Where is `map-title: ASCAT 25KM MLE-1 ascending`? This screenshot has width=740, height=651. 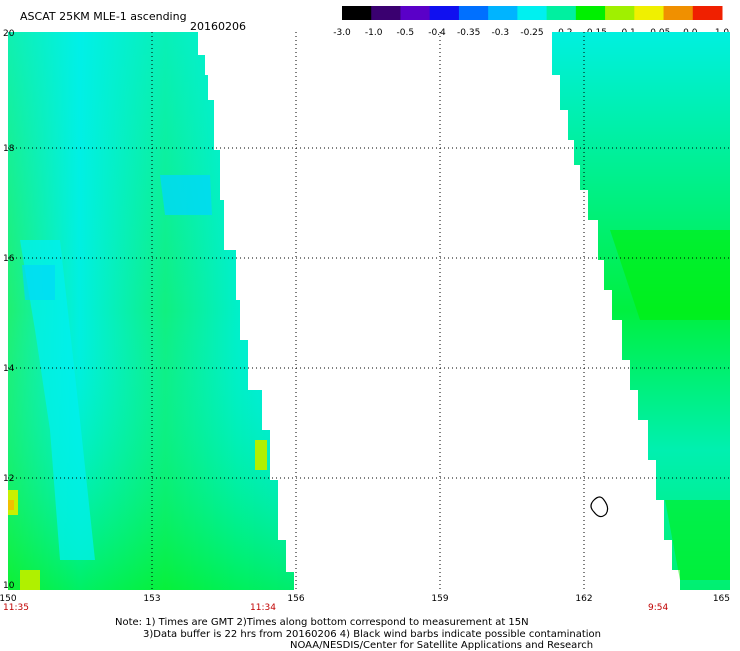
map-title: ASCAT 25KM MLE-1 ascending is located at coordinates (103, 16).